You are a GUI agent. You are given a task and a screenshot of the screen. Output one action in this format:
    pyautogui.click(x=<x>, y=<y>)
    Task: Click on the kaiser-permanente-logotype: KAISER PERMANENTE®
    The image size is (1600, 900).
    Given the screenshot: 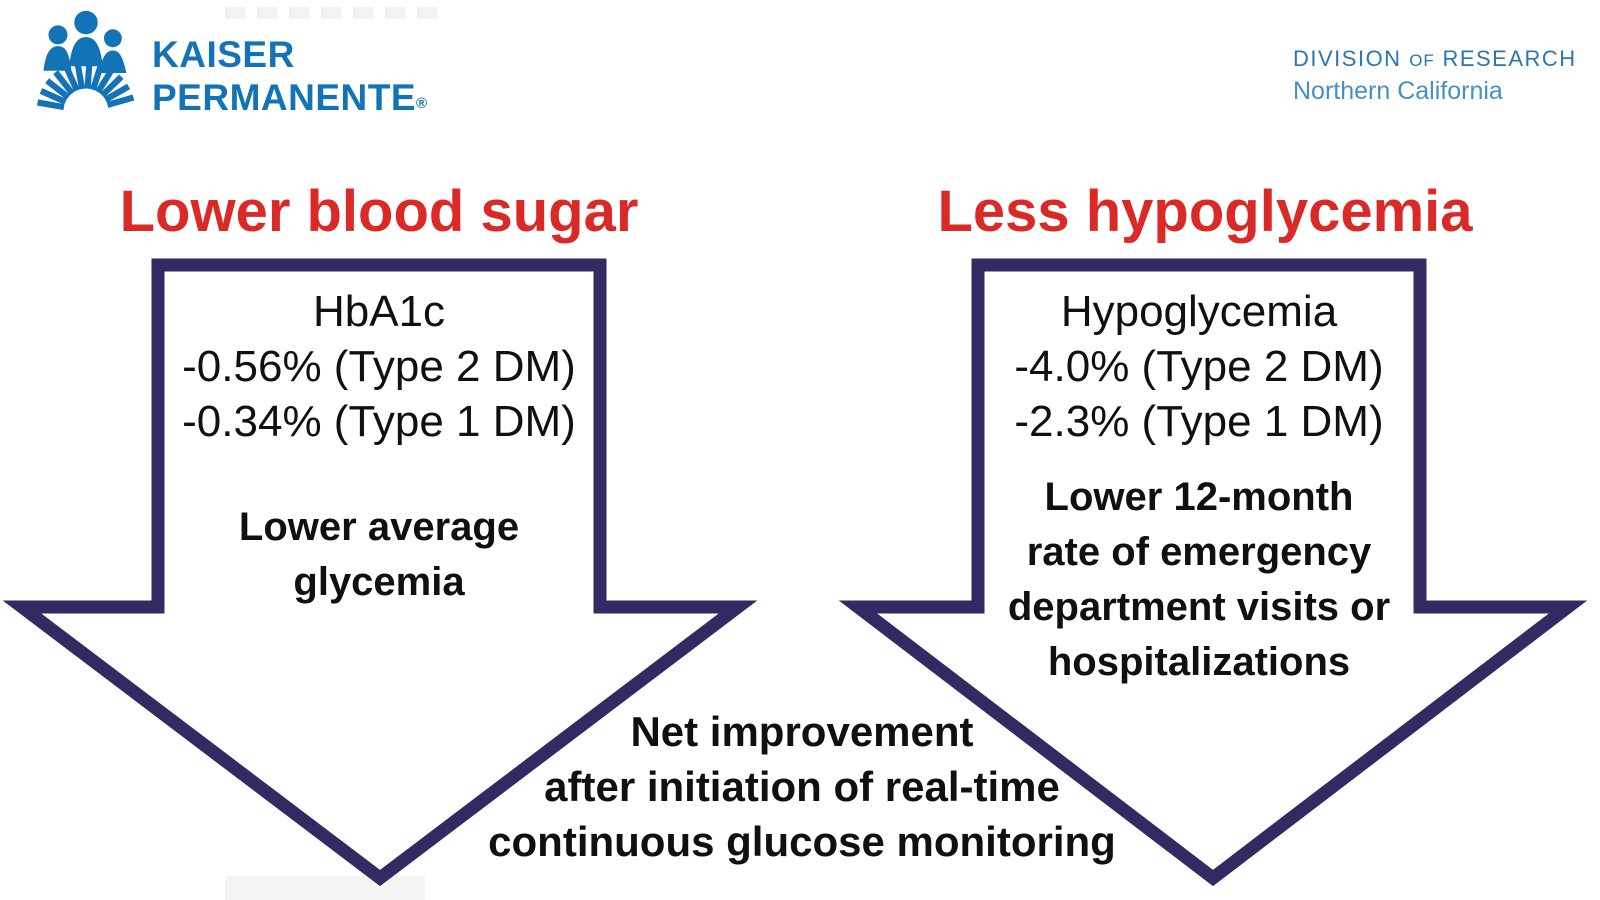 What is the action you would take?
    pyautogui.click(x=290, y=76)
    